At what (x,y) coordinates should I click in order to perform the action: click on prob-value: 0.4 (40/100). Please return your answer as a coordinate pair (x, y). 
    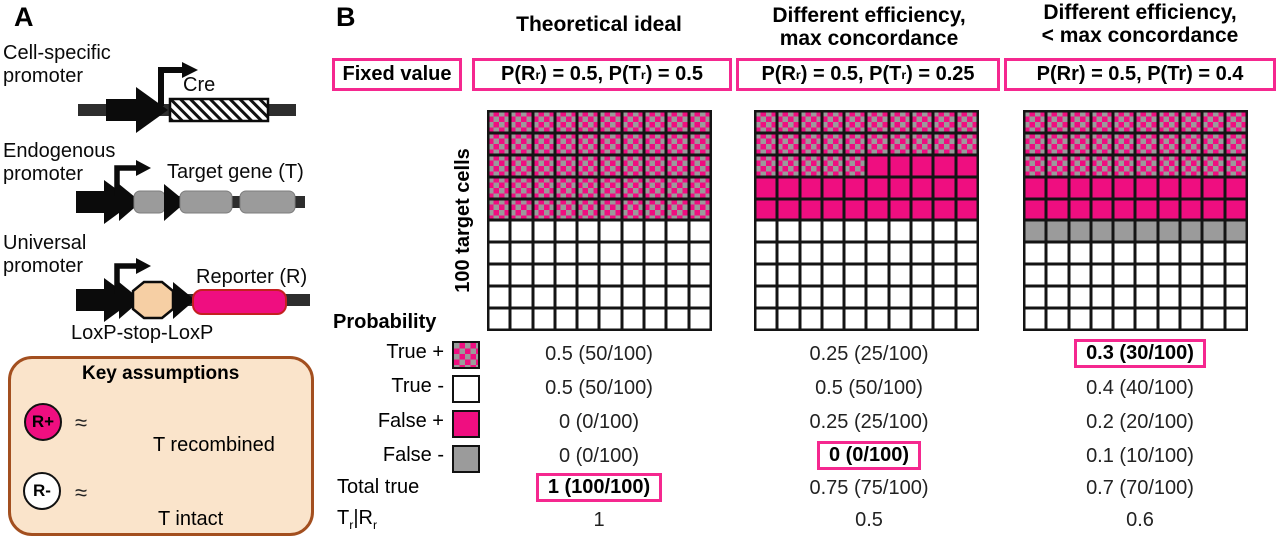
    Looking at the image, I should click on (1140, 388).